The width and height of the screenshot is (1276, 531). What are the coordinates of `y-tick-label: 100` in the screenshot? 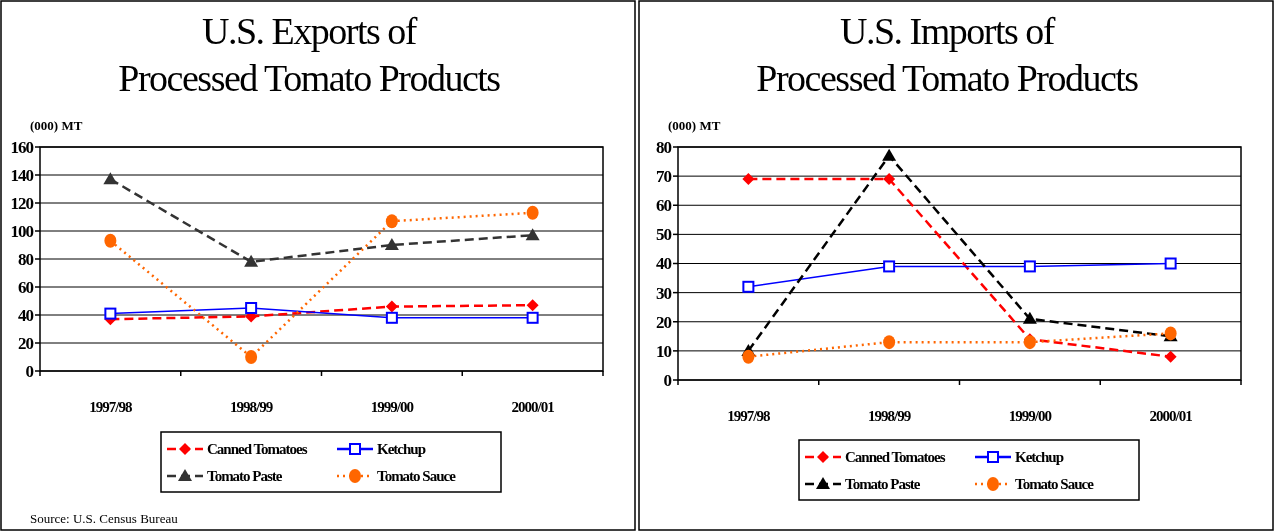 It's located at (22, 231).